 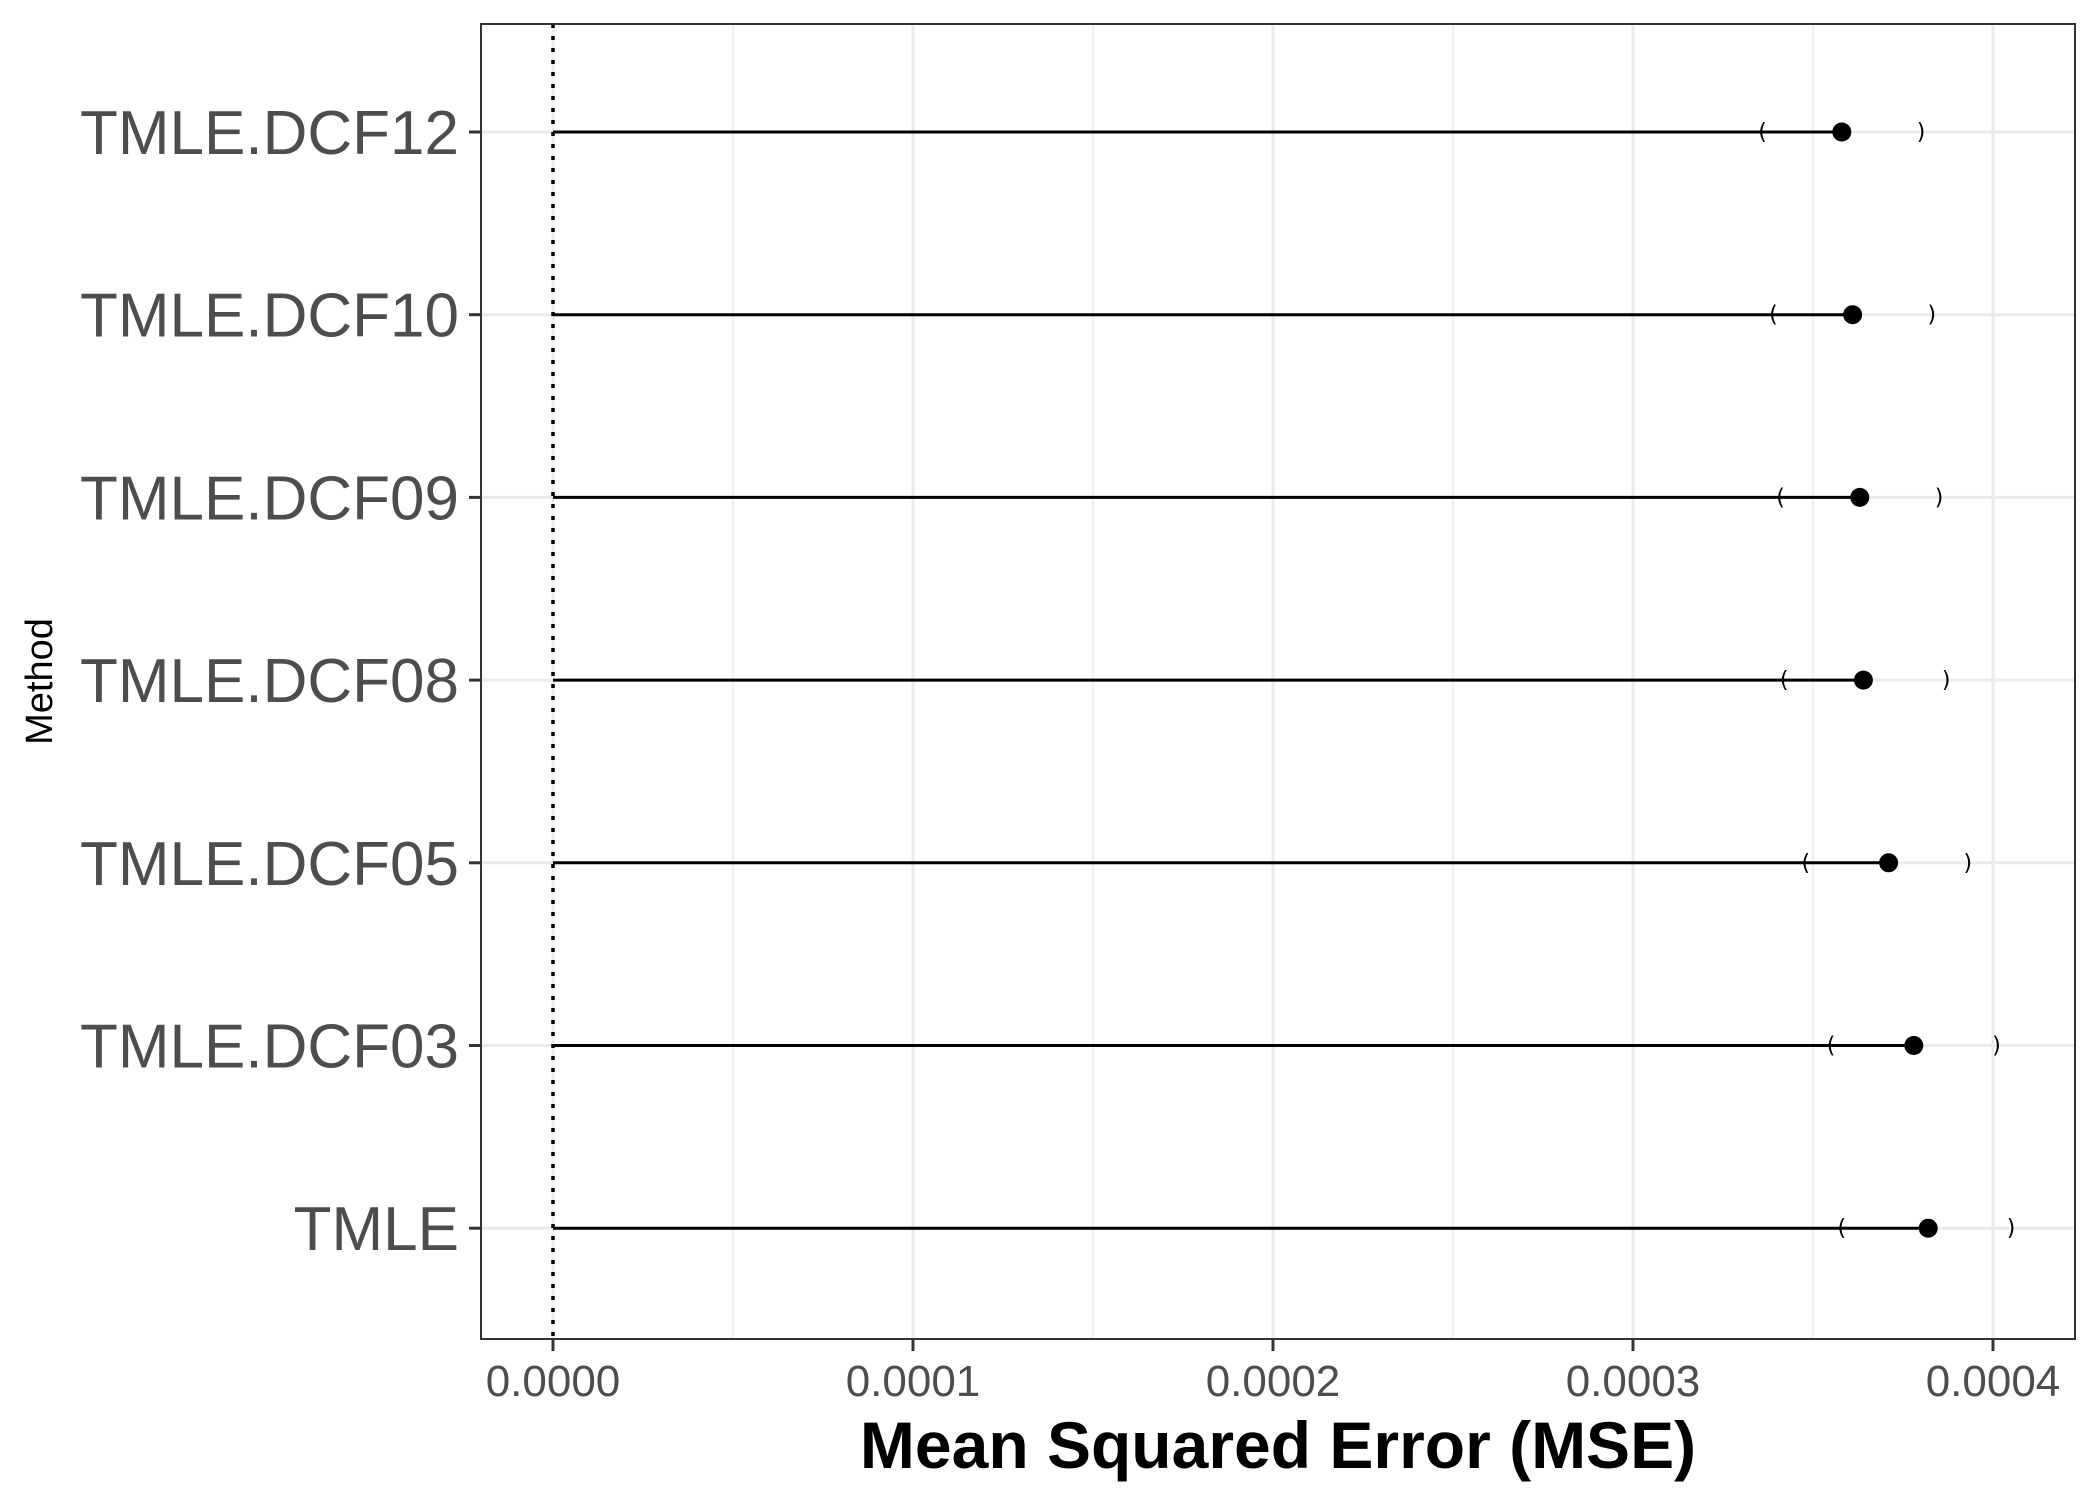 What do you see at coordinates (269, 864) in the screenshot?
I see `y-tick-label: TMLE.DCF05` at bounding box center [269, 864].